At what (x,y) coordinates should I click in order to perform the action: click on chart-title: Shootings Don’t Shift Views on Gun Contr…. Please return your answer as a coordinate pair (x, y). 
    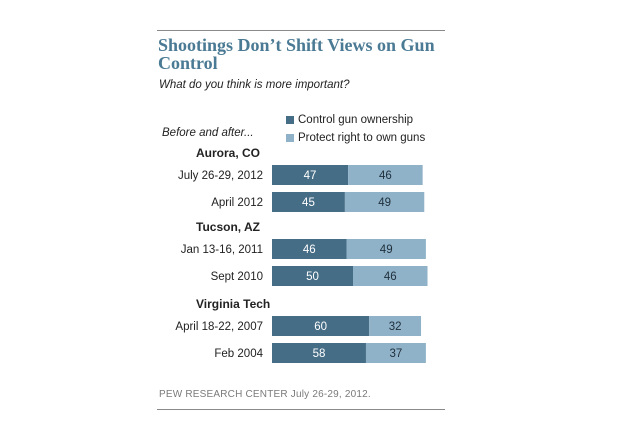
    Looking at the image, I should click on (296, 54).